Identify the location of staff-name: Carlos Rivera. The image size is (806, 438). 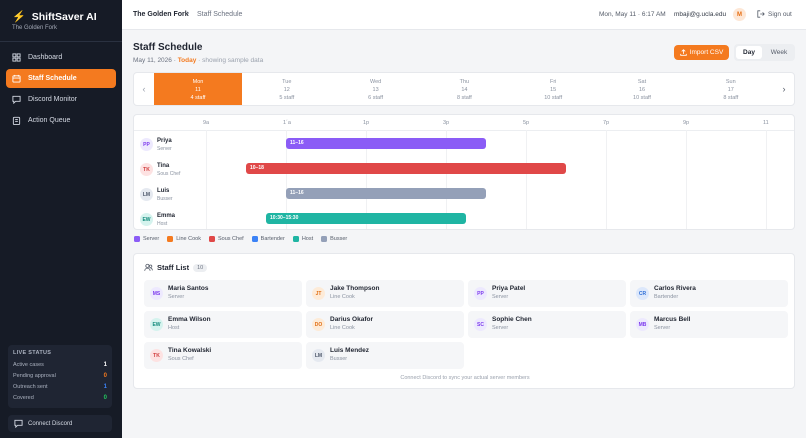
(675, 288).